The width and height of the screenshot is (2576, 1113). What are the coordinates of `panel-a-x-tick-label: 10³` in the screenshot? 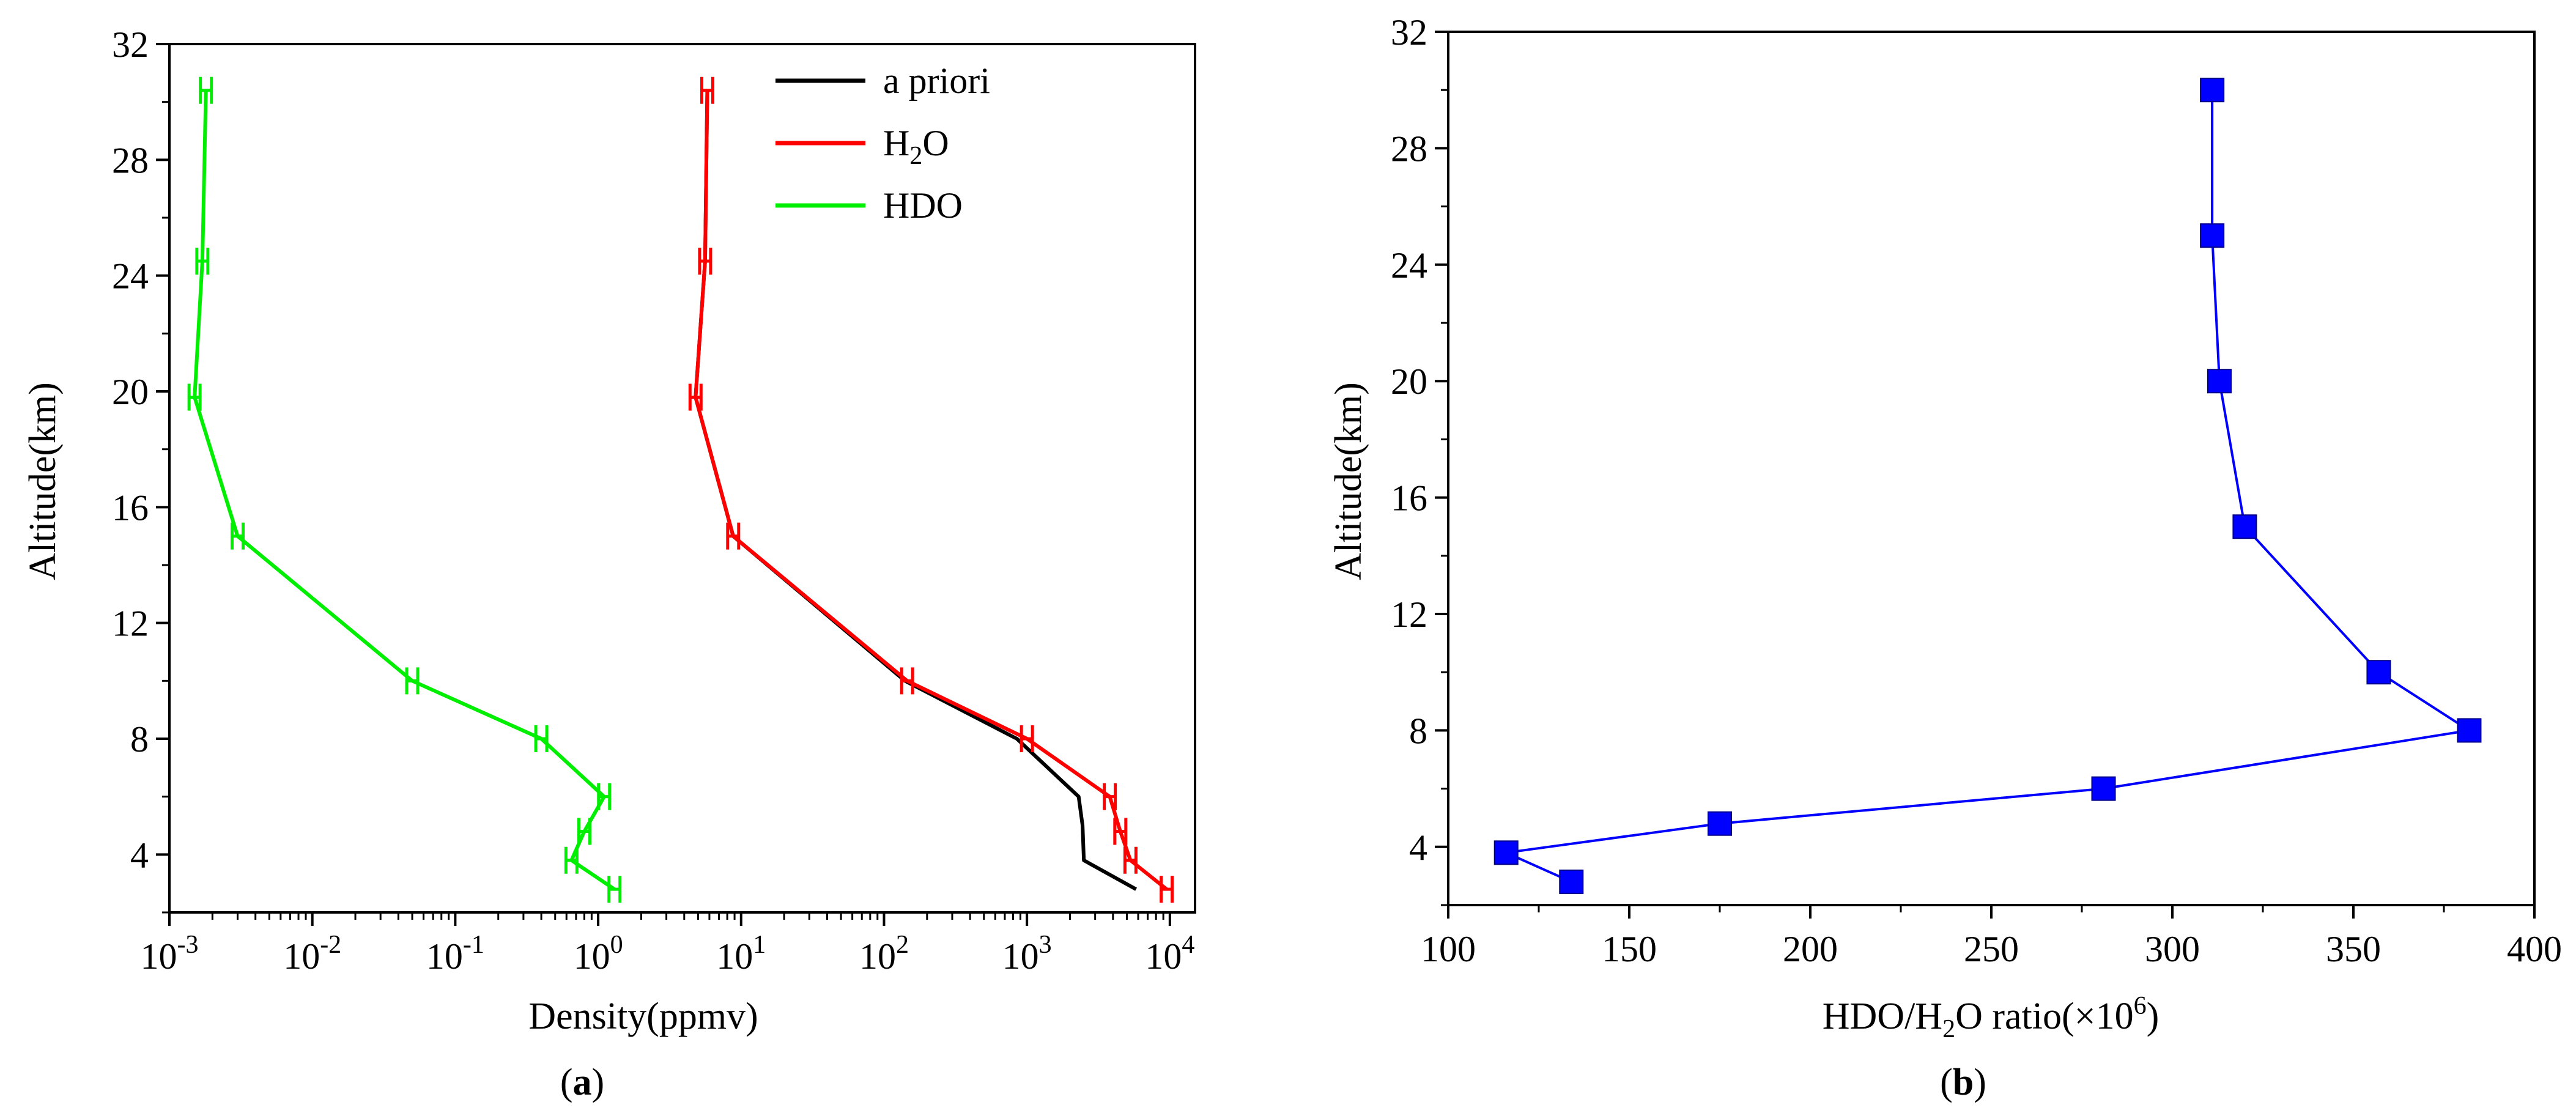 It's located at (1027, 954).